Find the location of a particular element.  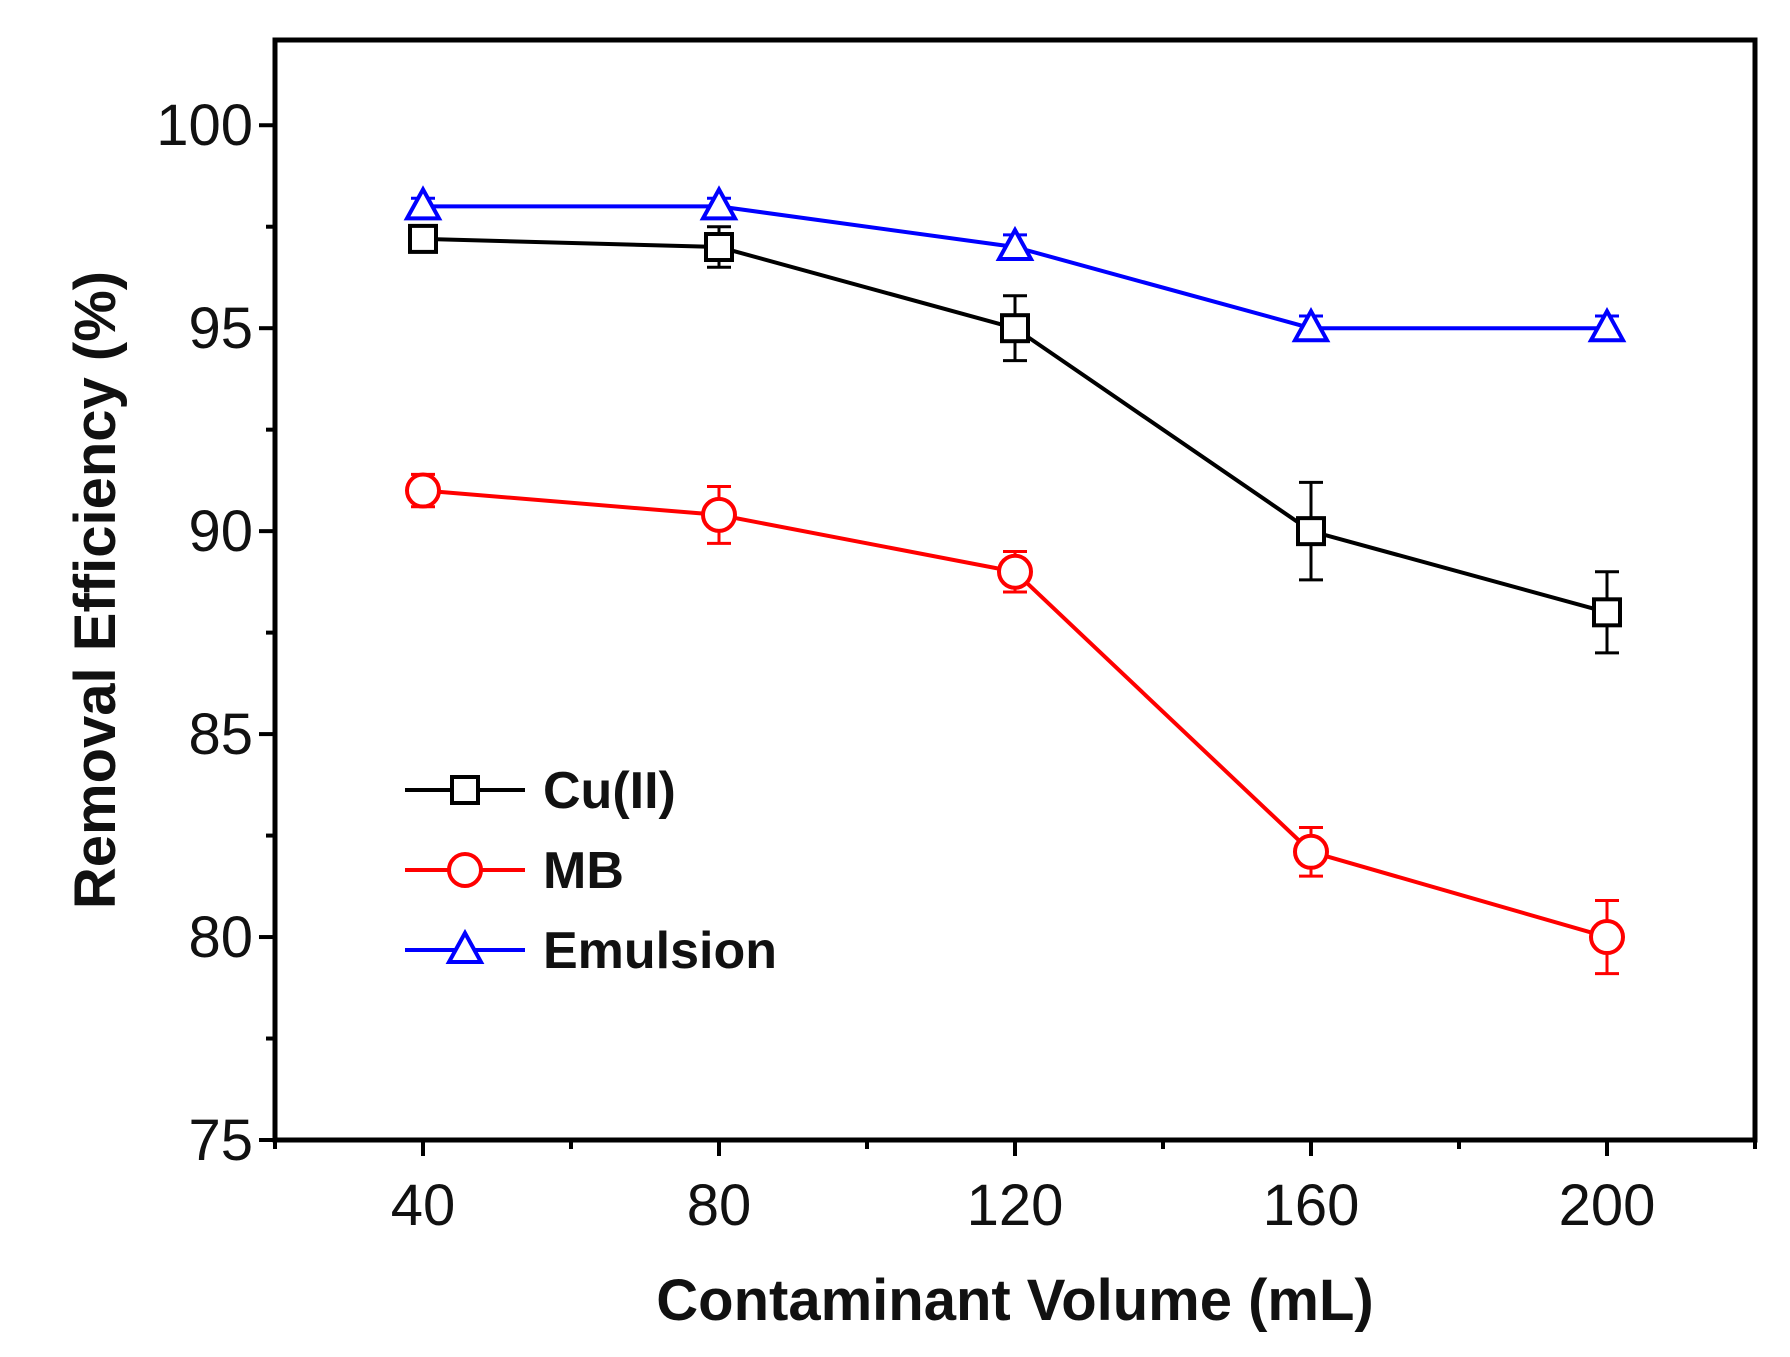

legend-item: MB is located at coordinates (514, 871).